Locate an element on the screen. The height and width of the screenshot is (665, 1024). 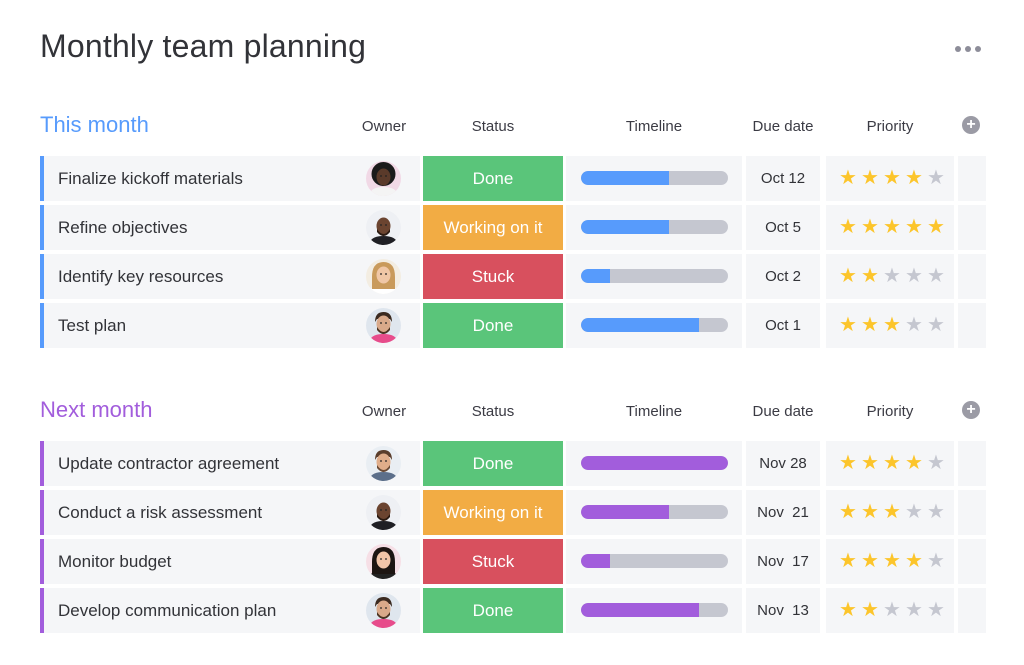
due-date: Oct 2 is located at coordinates (783, 276).